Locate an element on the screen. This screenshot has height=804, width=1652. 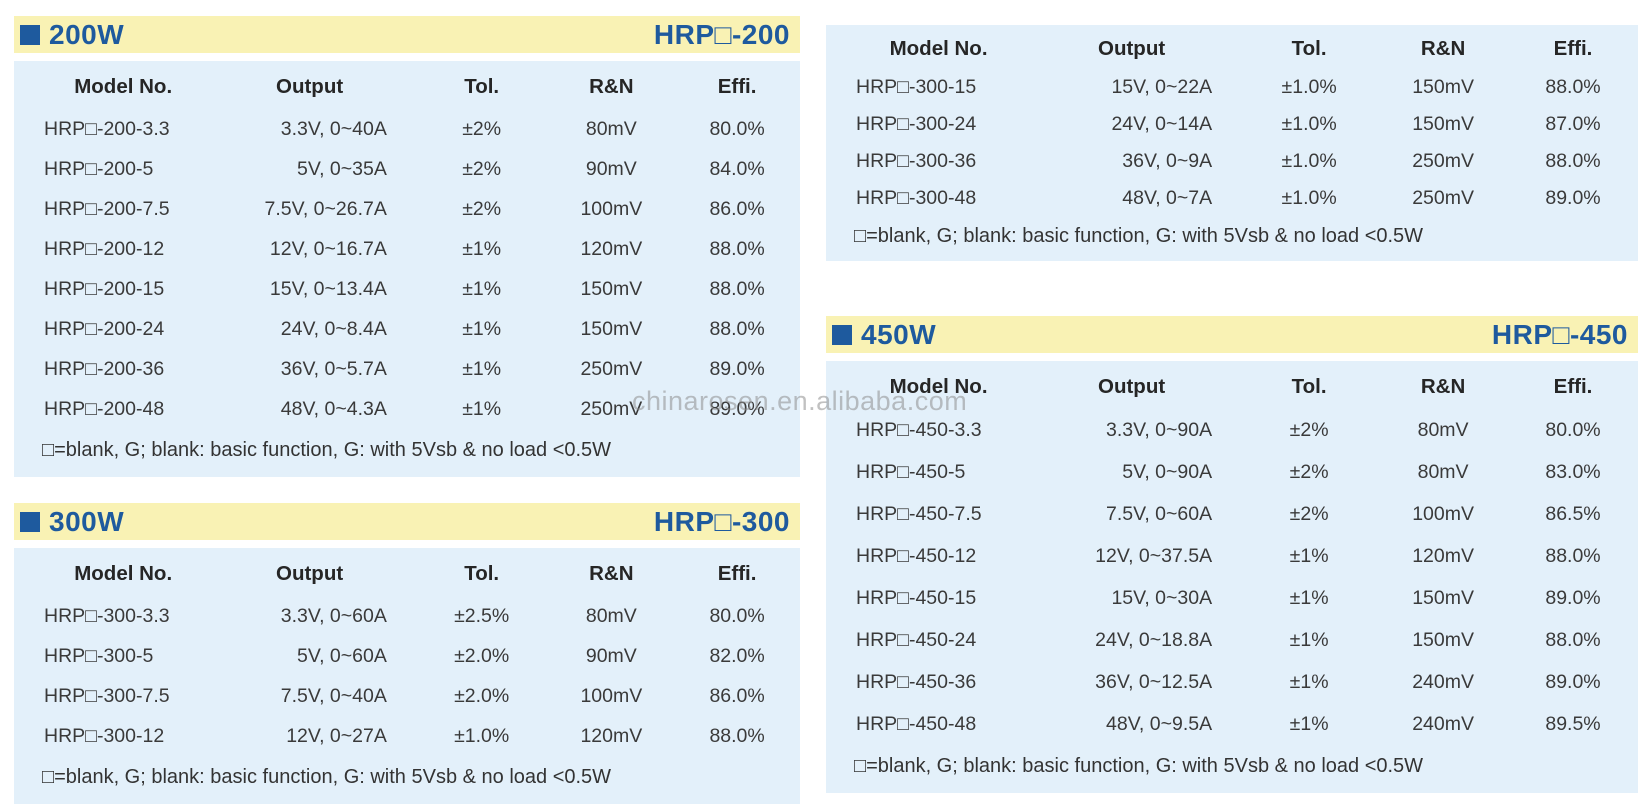
table-cell: HRP□-200-3.3 is located at coordinates (107, 128).